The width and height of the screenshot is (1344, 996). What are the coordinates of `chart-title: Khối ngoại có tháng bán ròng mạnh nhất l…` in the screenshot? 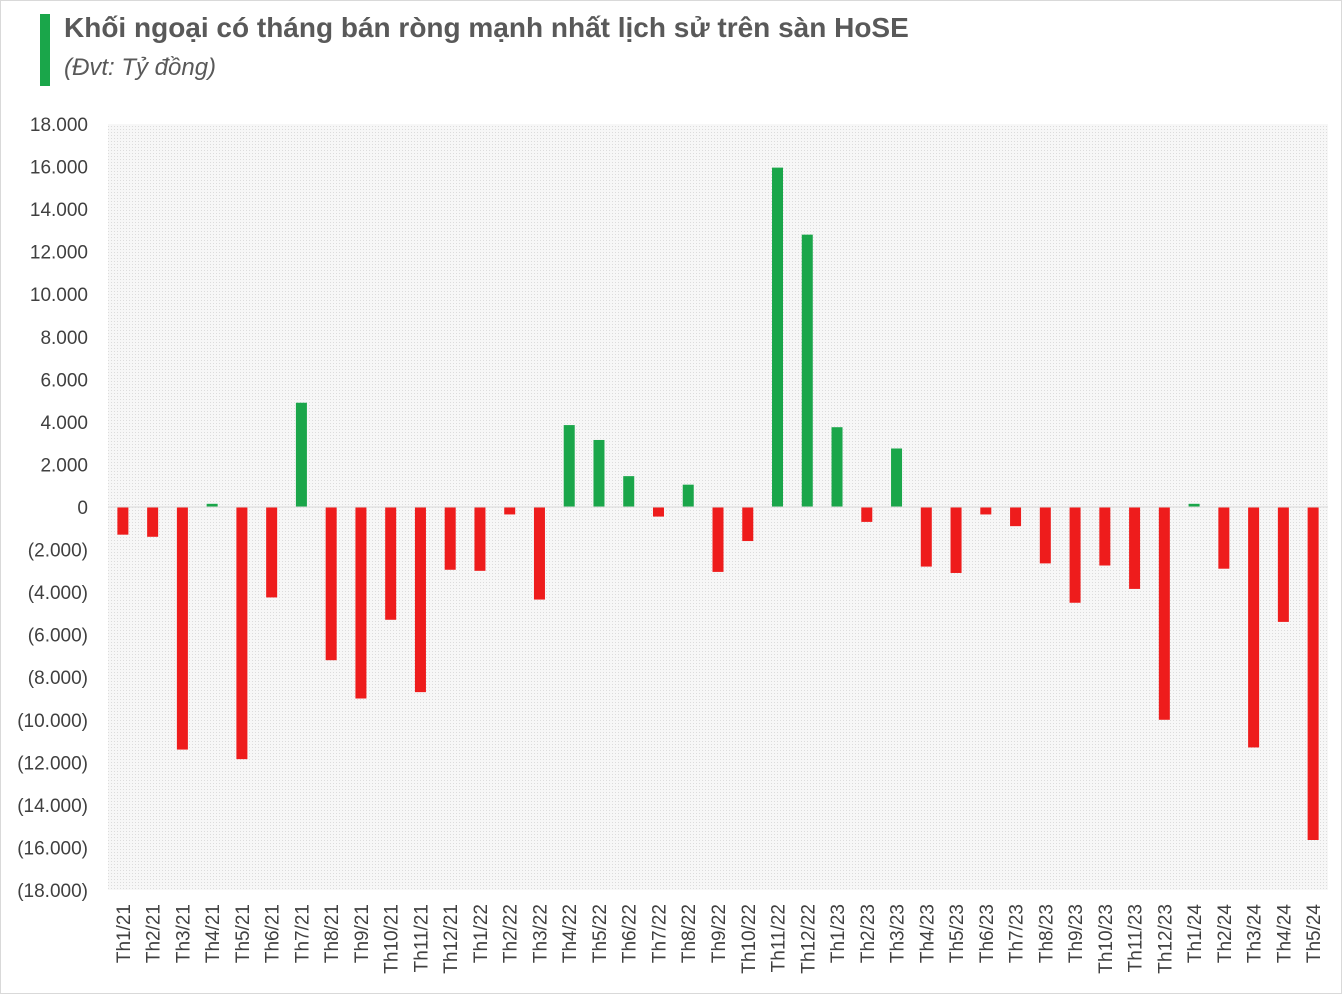 It's located at (486, 27).